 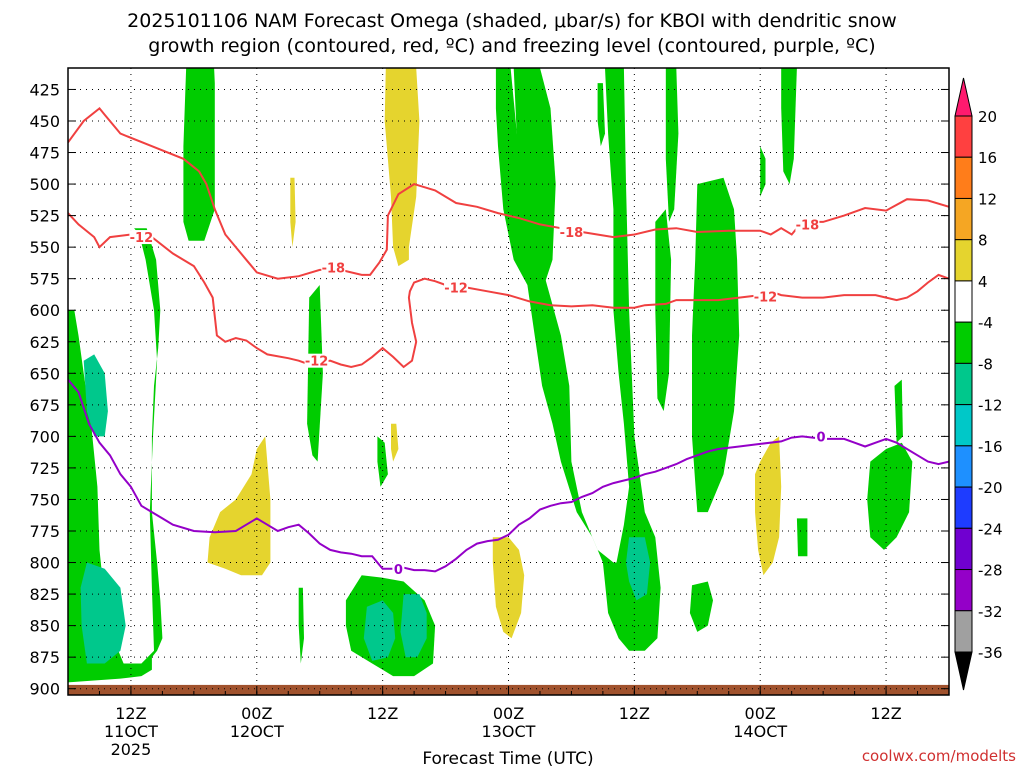 What do you see at coordinates (44, 563) in the screenshot?
I see `y-tick-label-800: 800` at bounding box center [44, 563].